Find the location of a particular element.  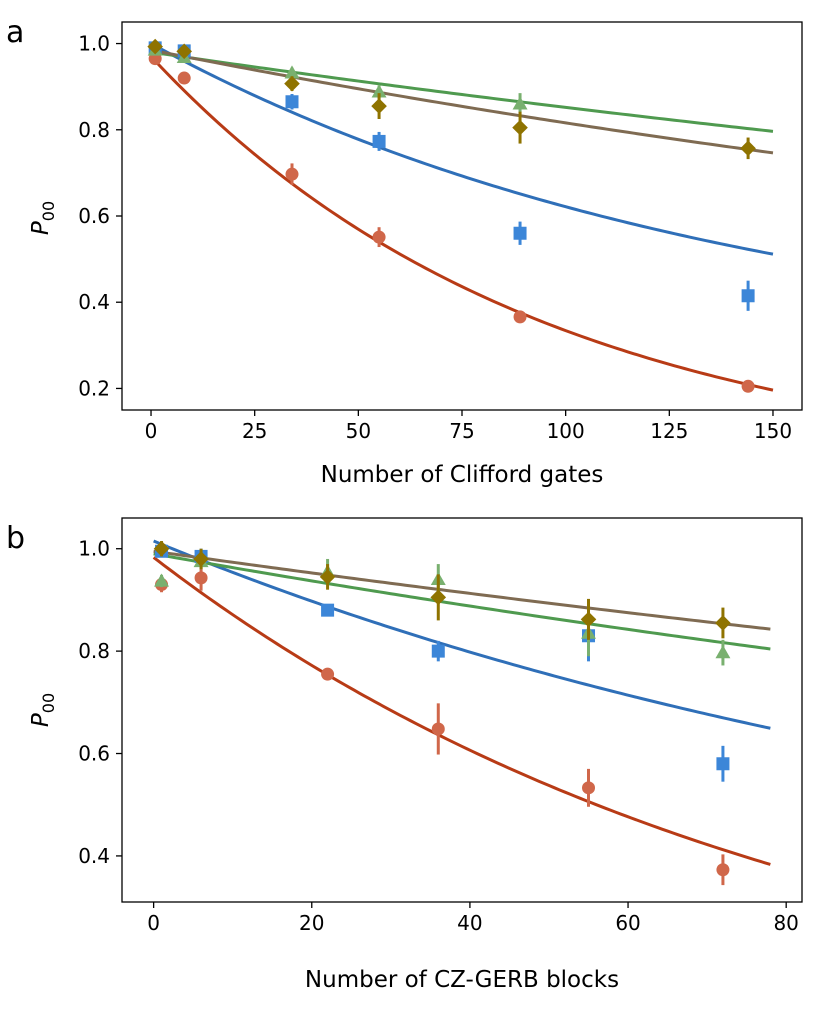

x-tick-label: 25 is located at coordinates (254, 431).